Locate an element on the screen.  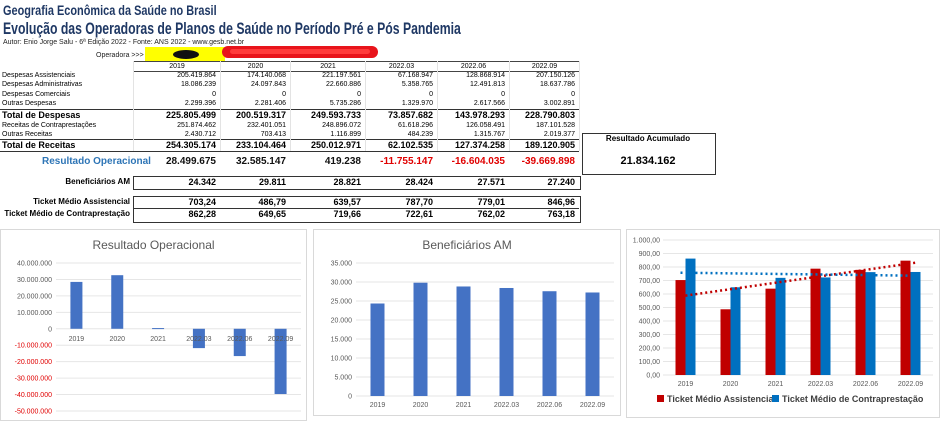
cell-value: 61.618.296 is located at coordinates (415, 125).